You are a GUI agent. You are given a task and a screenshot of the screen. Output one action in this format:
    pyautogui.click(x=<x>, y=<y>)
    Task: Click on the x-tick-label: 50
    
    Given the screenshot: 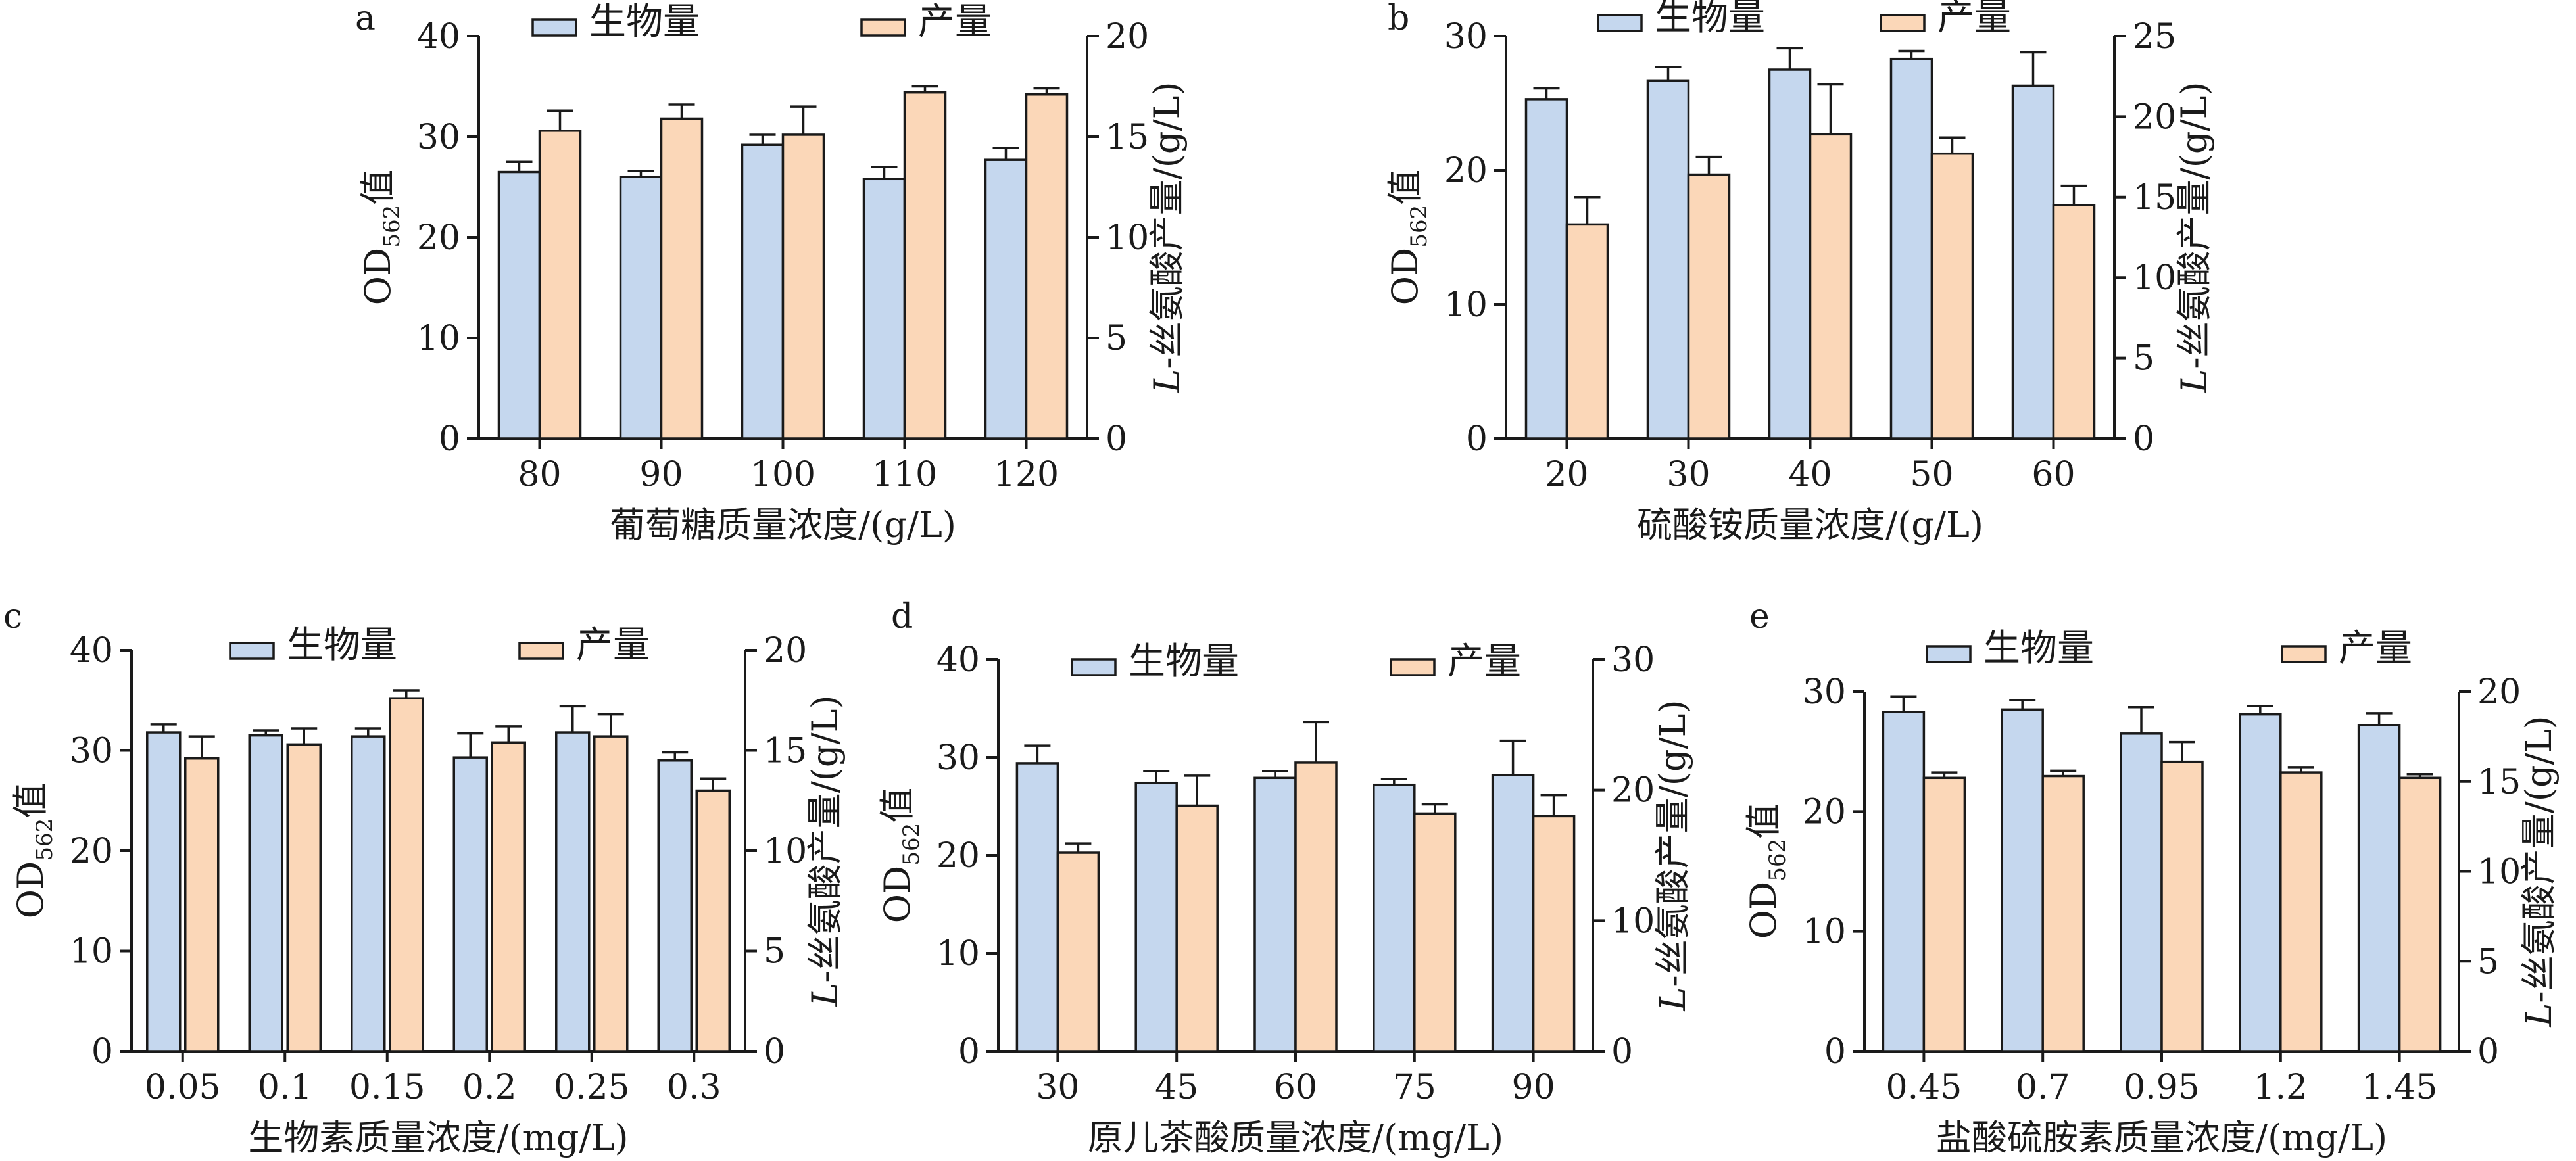 What is the action you would take?
    pyautogui.click(x=1931, y=474)
    